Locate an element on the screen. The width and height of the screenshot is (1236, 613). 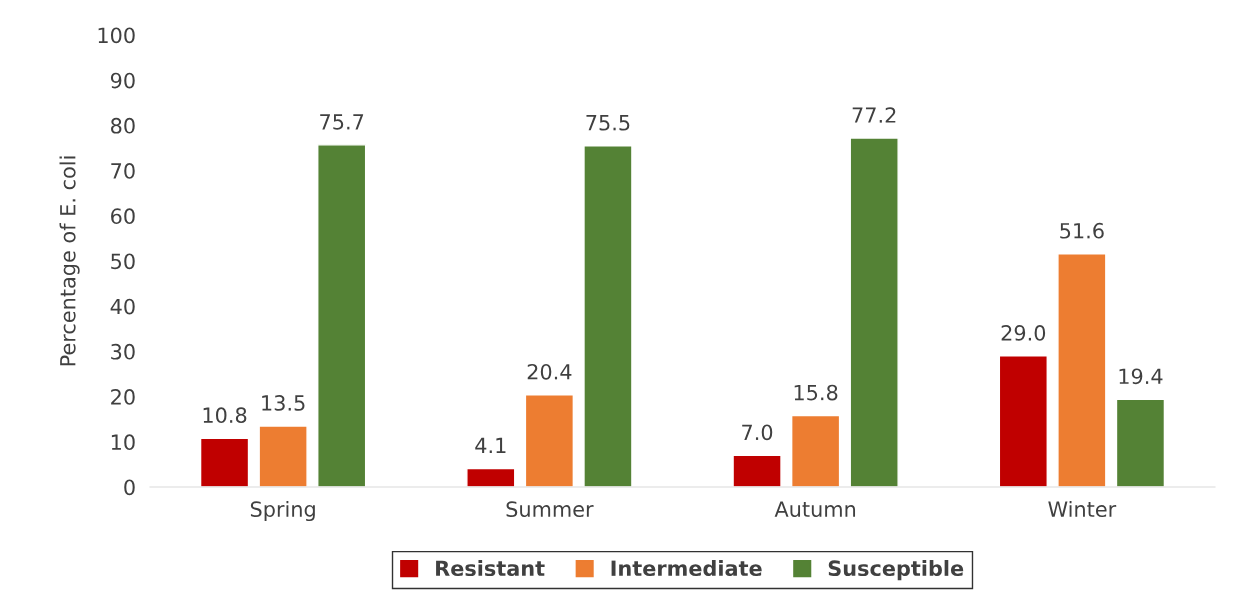
data-label: 13.5 is located at coordinates (283, 403).